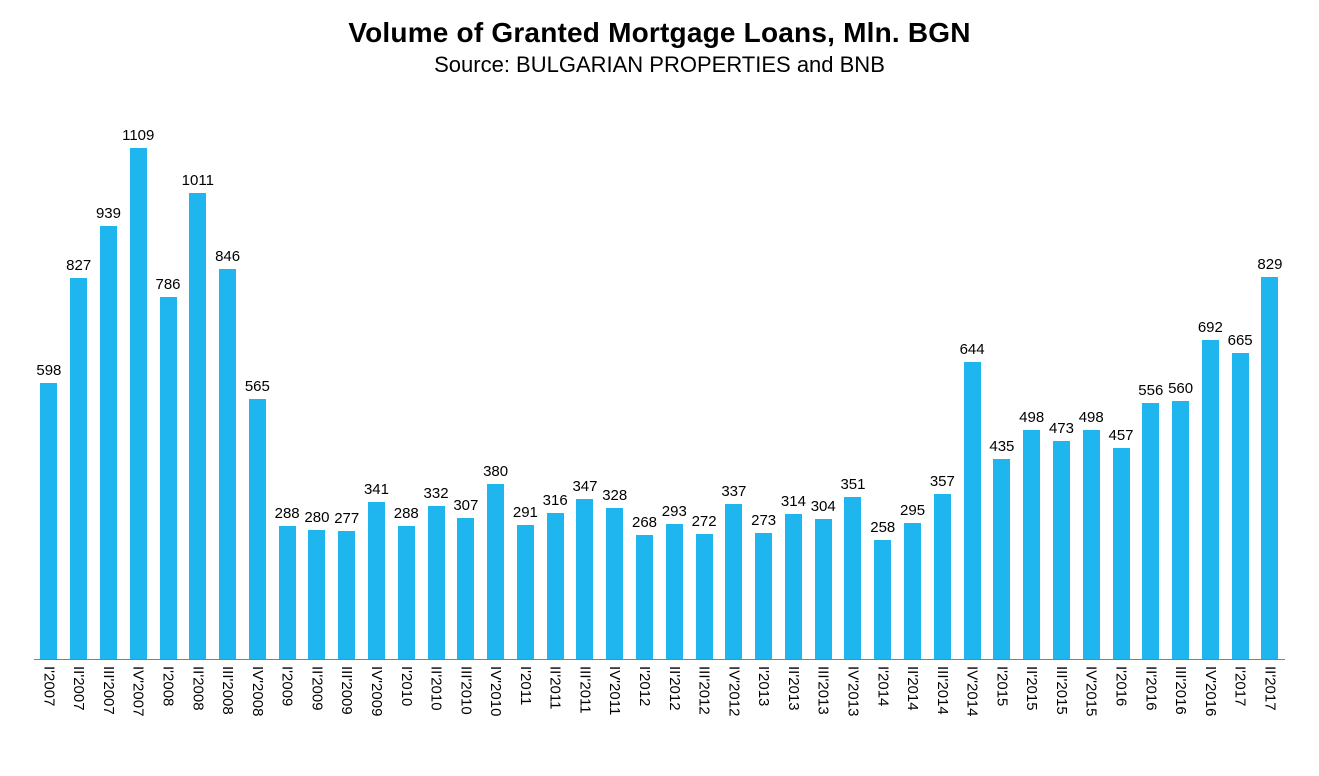  I want to click on x-tick: II'2009, so click(317, 706).